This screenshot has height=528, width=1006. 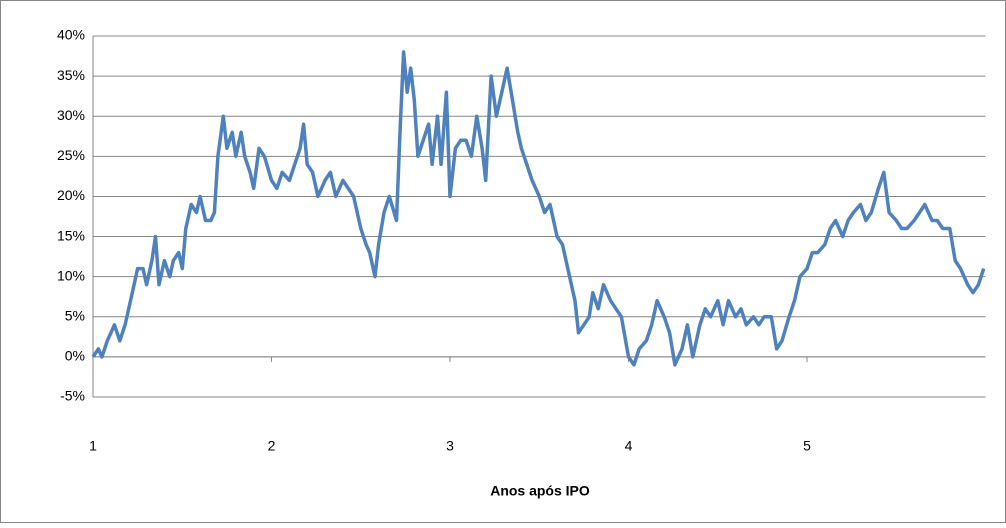 I want to click on x-tick-label: 1, so click(x=93, y=446).